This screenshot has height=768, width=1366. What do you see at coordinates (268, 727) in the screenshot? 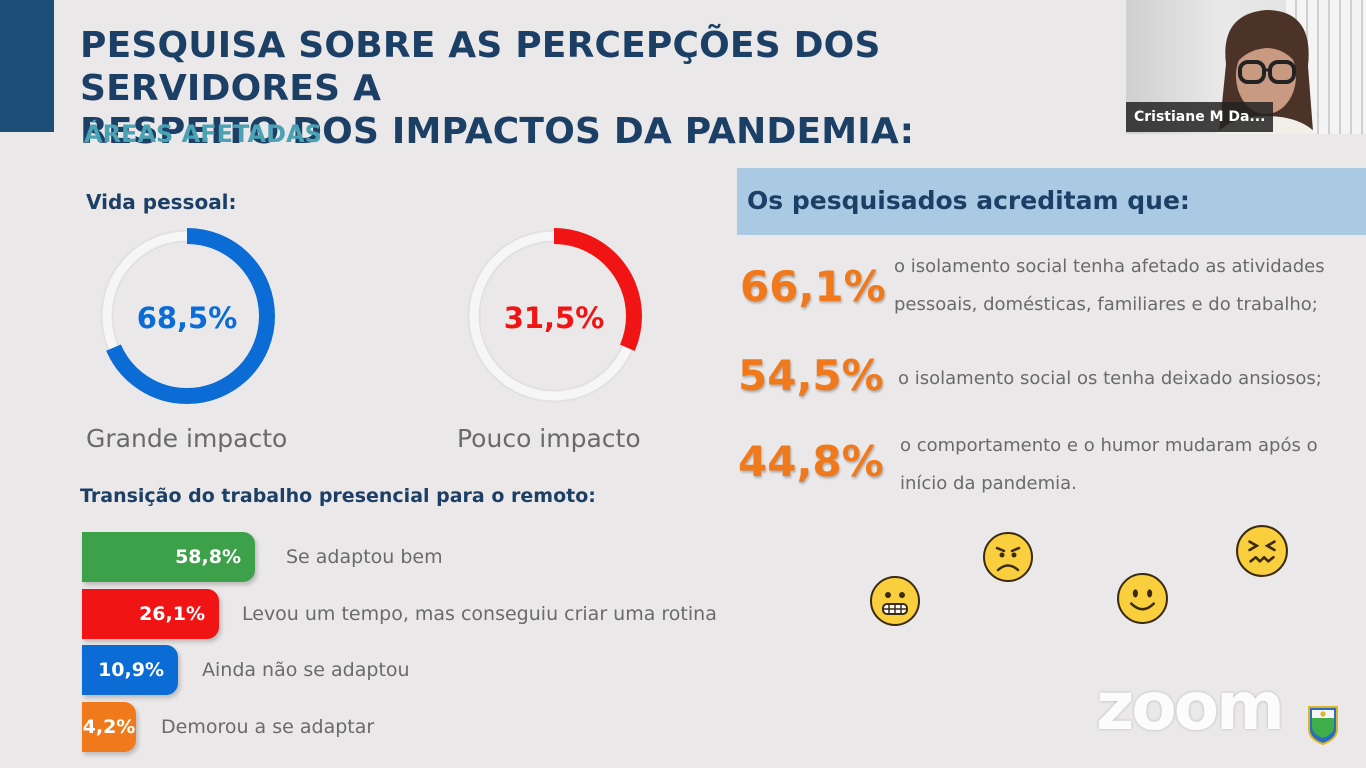
I see `bar-label-demorou-a-se-adaptar: Demorou a se adaptar` at bounding box center [268, 727].